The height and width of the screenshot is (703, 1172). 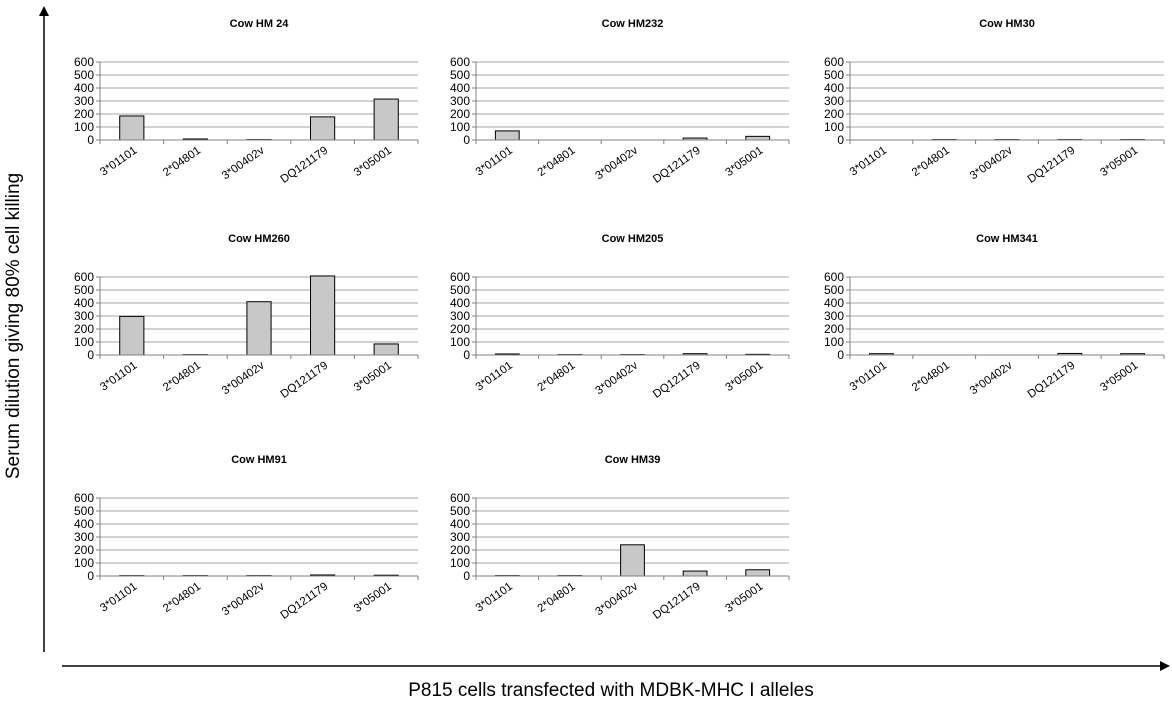 What do you see at coordinates (259, 460) in the screenshot?
I see `panel-title: Cow HM91` at bounding box center [259, 460].